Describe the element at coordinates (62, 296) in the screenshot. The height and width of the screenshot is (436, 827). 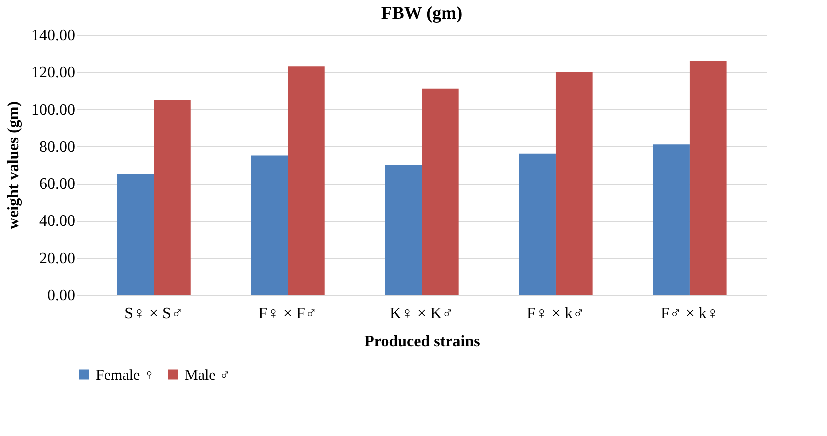
I see `y-tick-label: 0.00` at that location.